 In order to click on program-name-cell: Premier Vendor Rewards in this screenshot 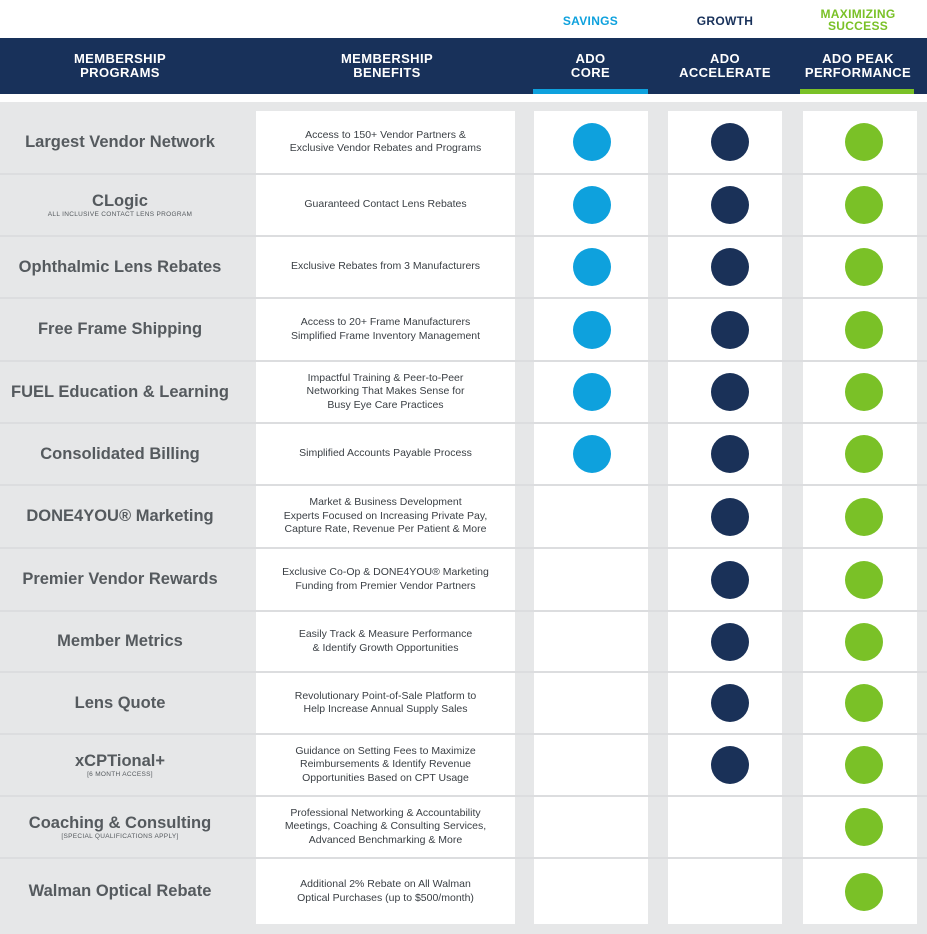, I will do `click(120, 579)`.